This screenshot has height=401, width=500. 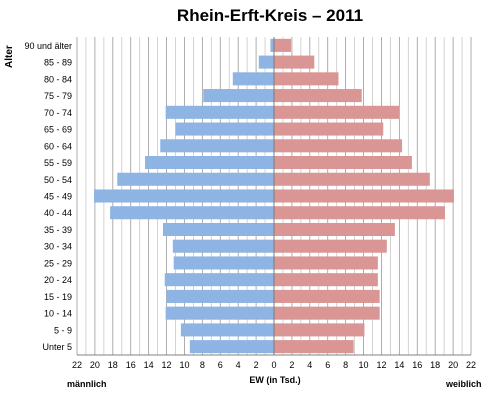 I want to click on category-label: 30 - 34, so click(x=58, y=247).